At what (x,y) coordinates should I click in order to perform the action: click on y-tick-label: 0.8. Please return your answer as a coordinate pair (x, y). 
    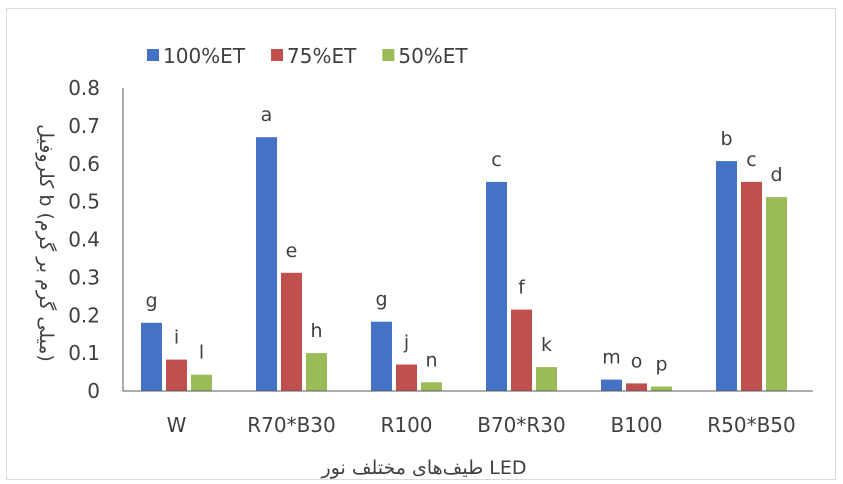
    Looking at the image, I should click on (84, 88).